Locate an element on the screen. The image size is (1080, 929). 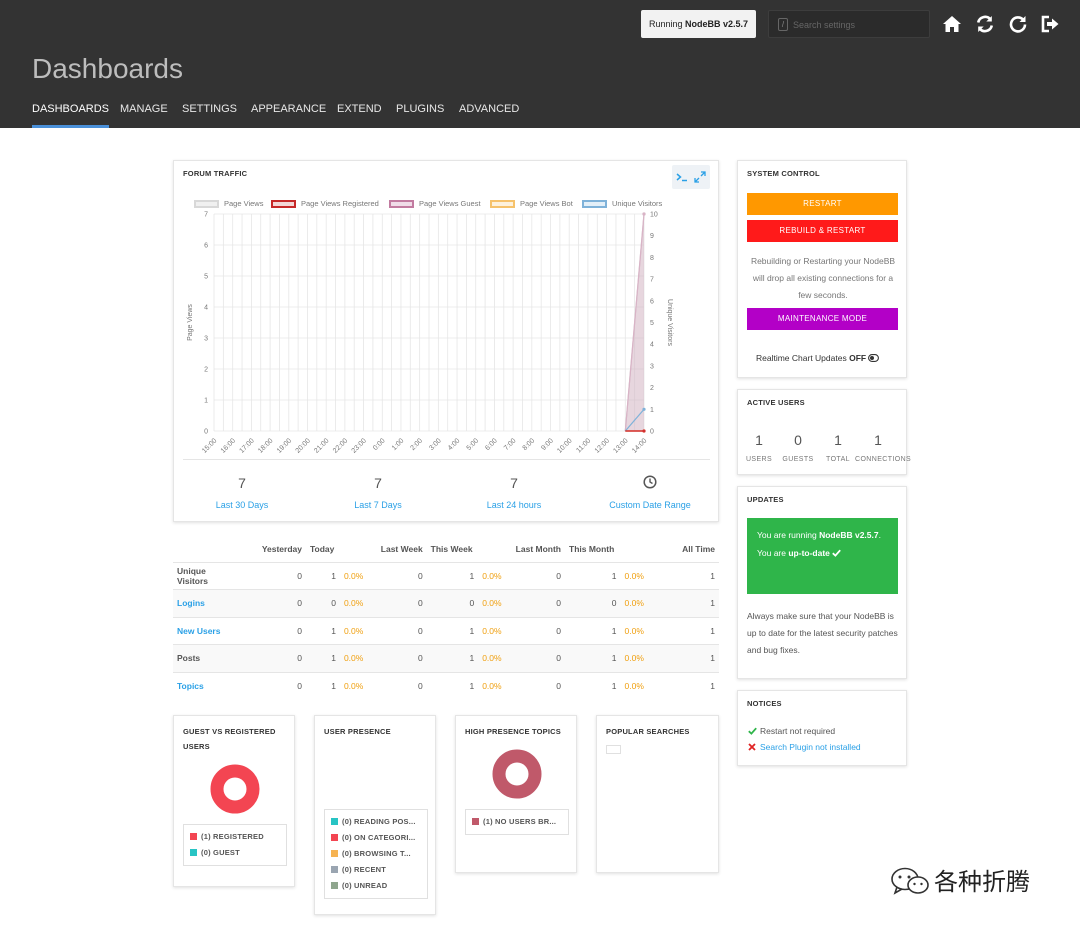
y2-tick-label: 4 is located at coordinates (652, 345).